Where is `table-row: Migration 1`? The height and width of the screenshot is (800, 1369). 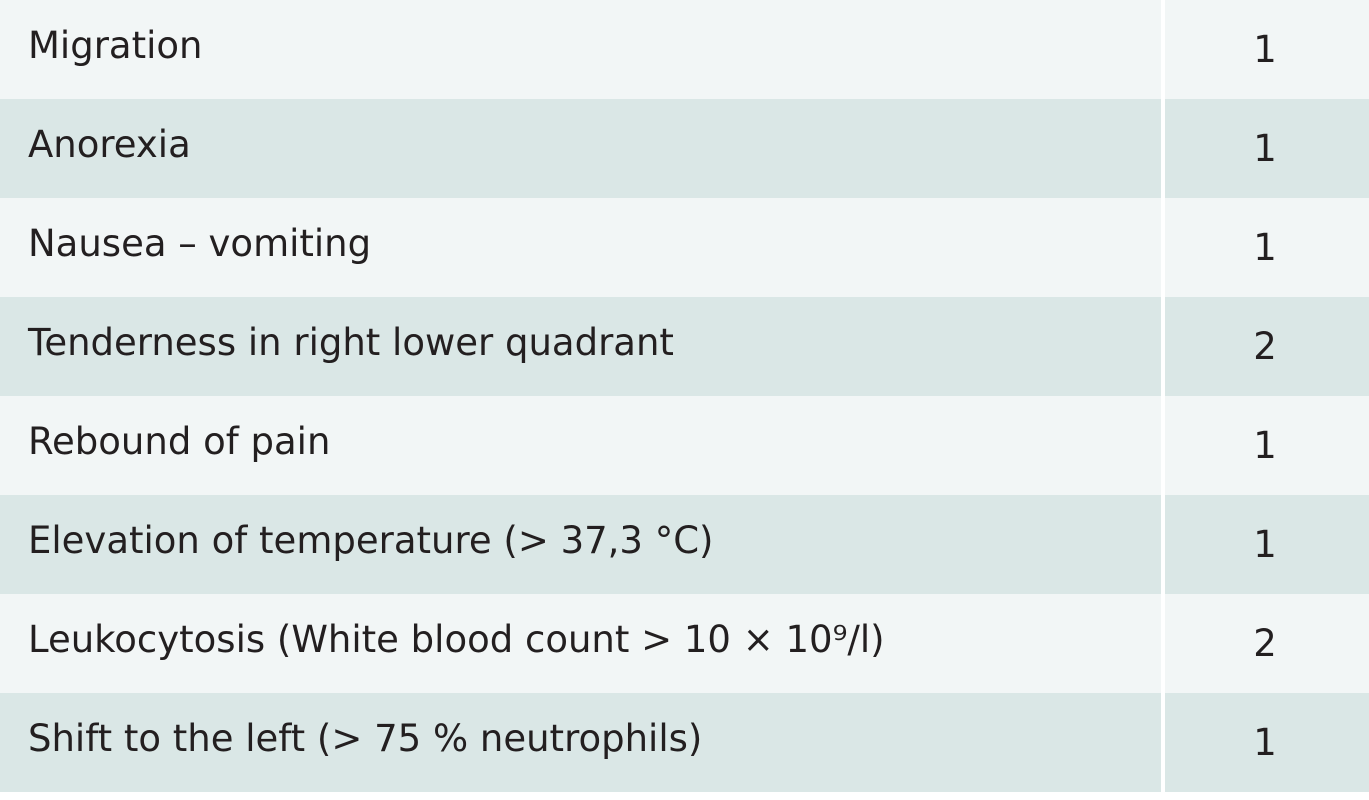 table-row: Migration 1 is located at coordinates (684, 49).